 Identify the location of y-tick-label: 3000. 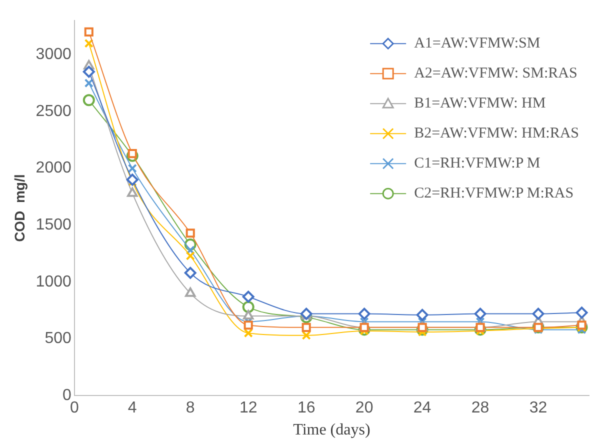
(54, 55).